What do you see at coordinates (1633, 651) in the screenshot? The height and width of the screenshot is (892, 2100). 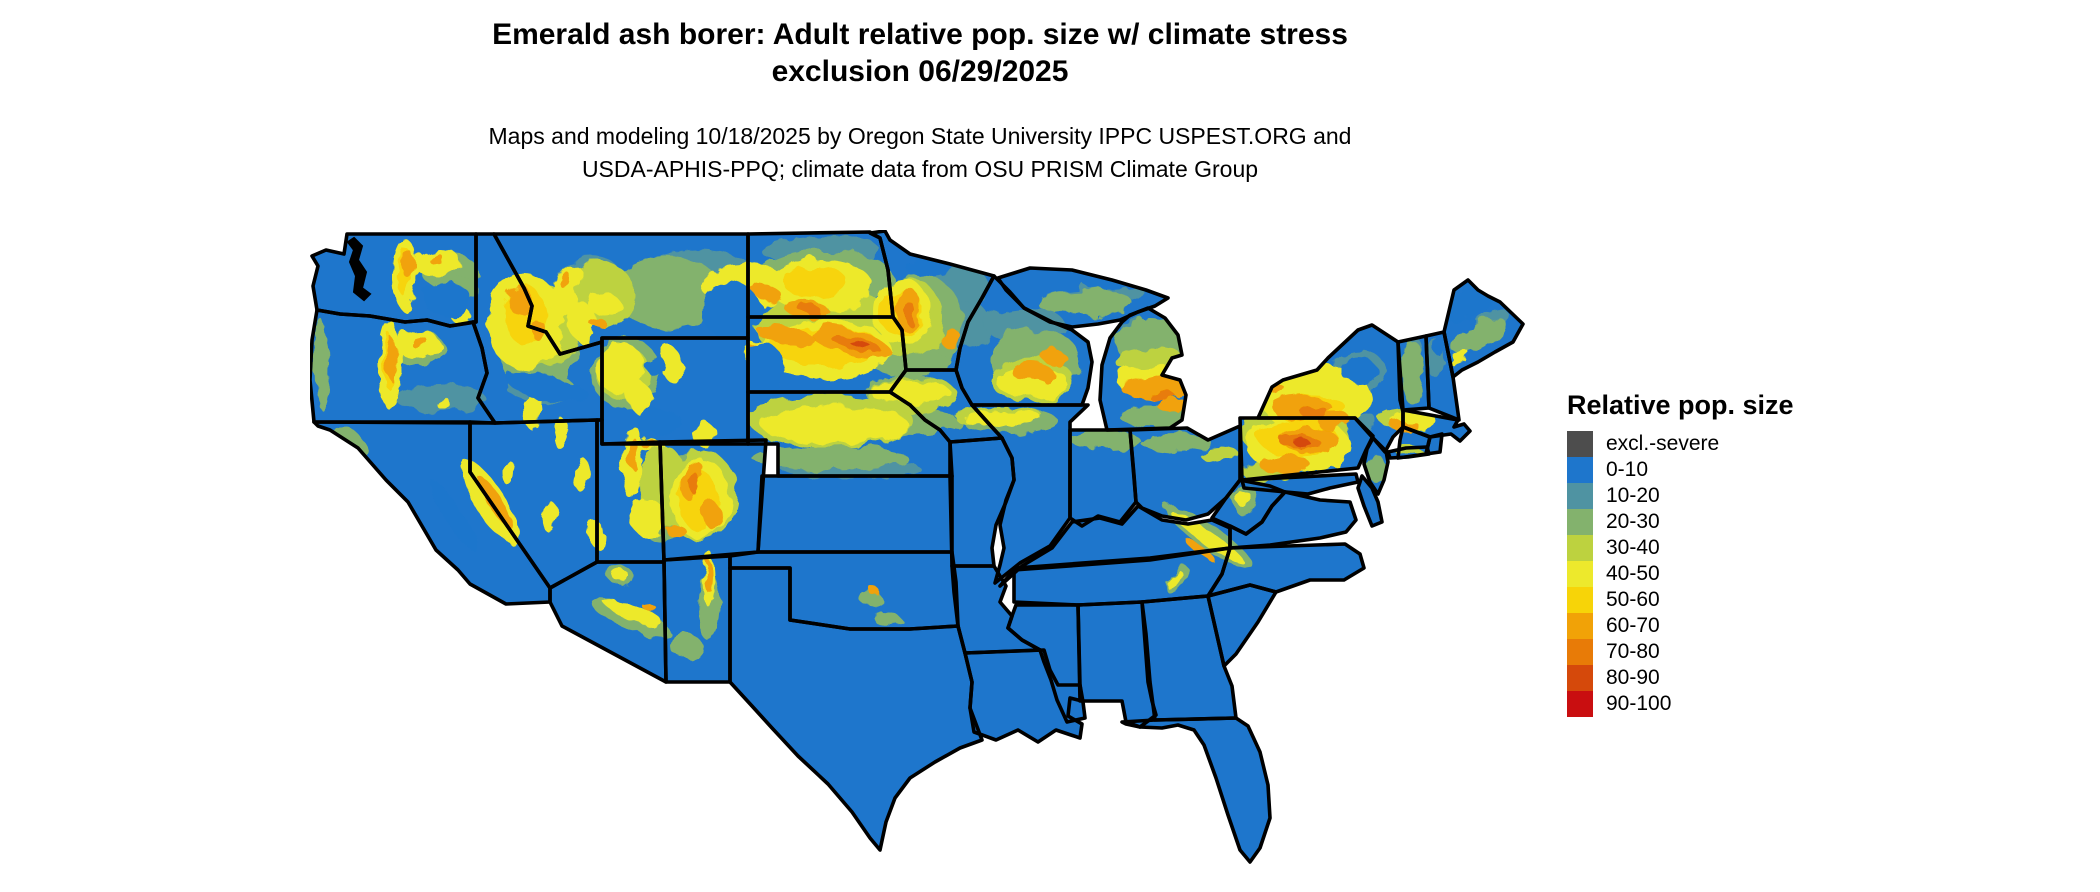 I see `legend-label: 70-80` at bounding box center [1633, 651].